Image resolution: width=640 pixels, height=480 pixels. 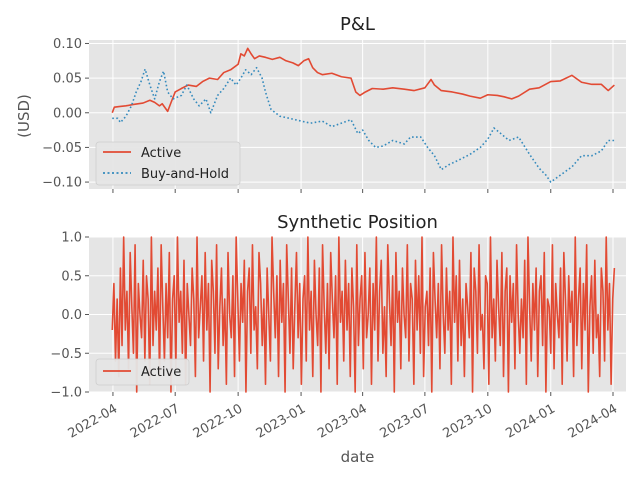 I want to click on position-y-ticks: 1.0 0.5 0.0 −0.5 −1.0, so click(x=69, y=316).